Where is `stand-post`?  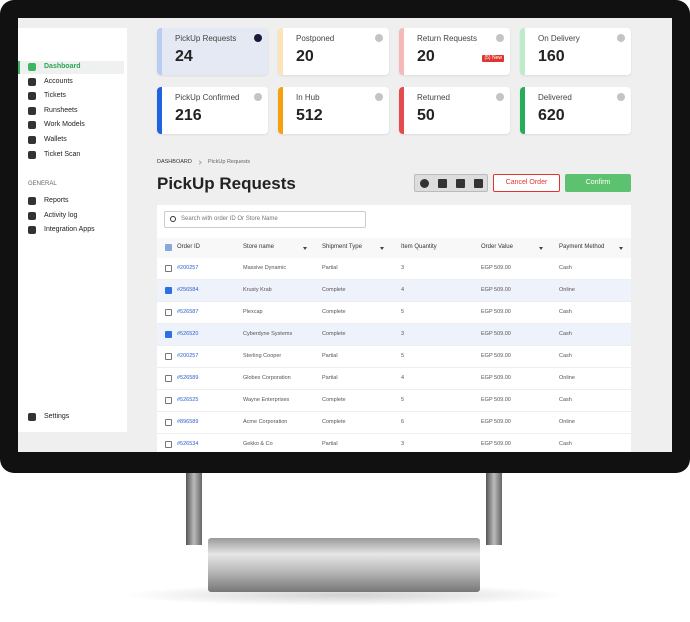 stand-post is located at coordinates (494, 507).